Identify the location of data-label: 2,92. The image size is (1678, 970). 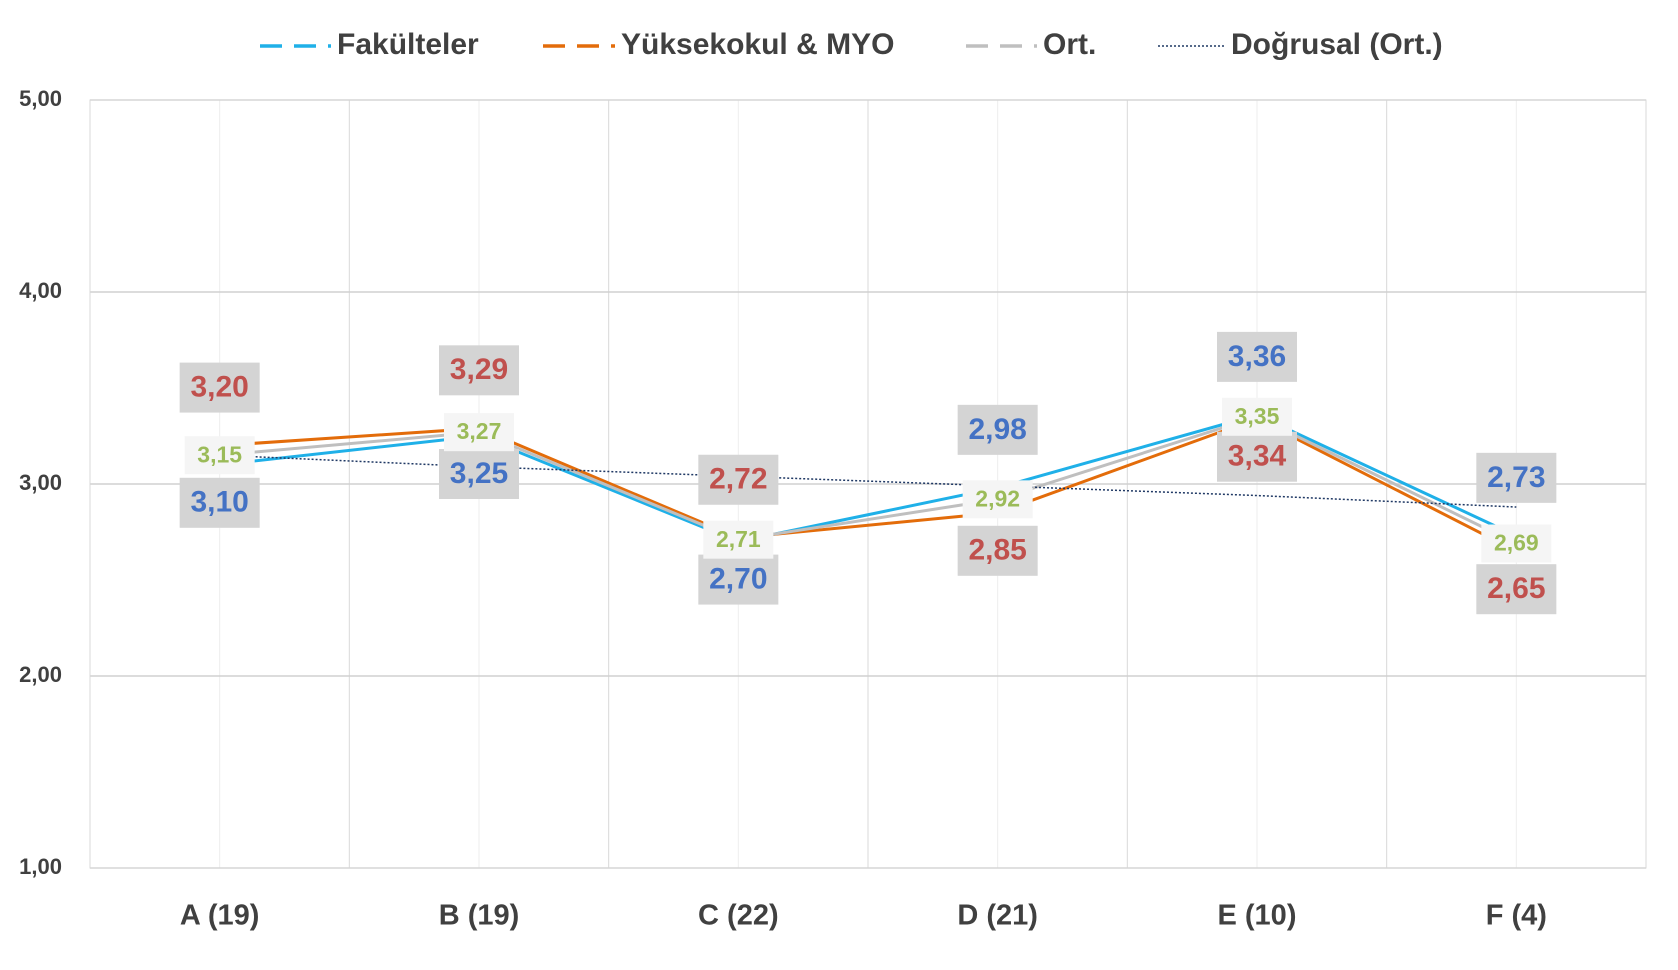
(997, 498).